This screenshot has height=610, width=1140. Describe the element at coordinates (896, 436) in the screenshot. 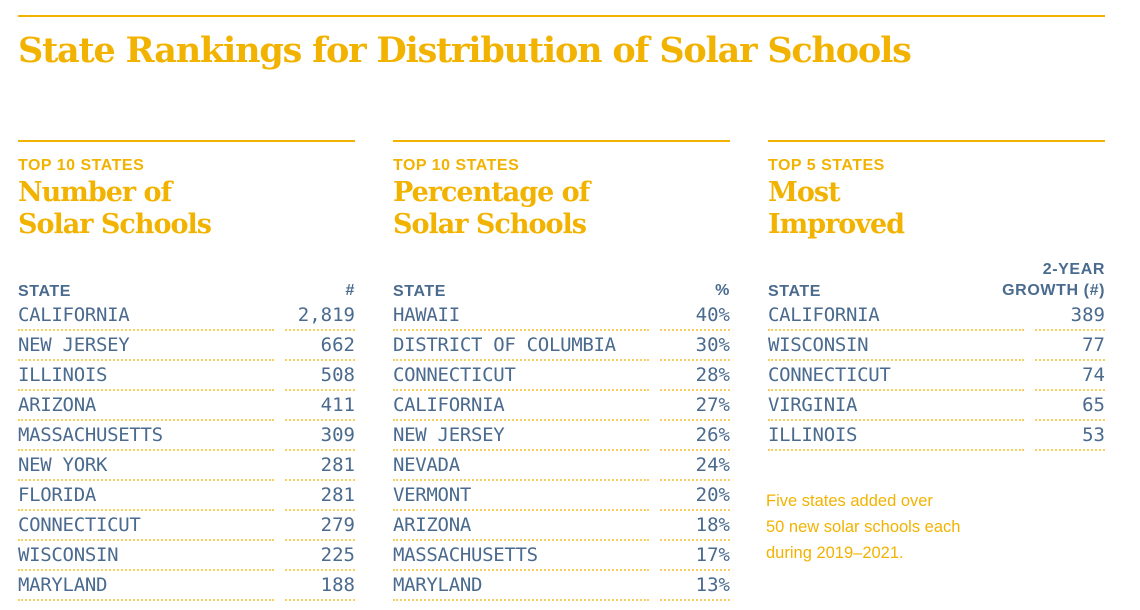

I see `state-name: ILLINOIS` at that location.